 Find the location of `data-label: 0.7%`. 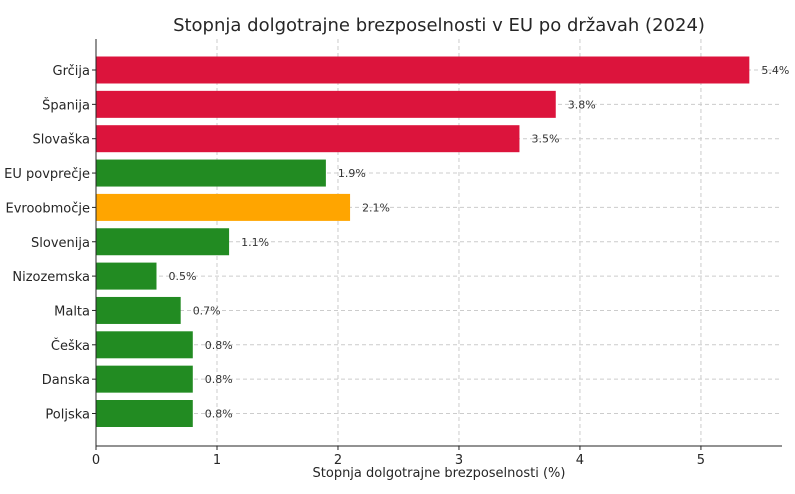

data-label: 0.7% is located at coordinates (207, 310).